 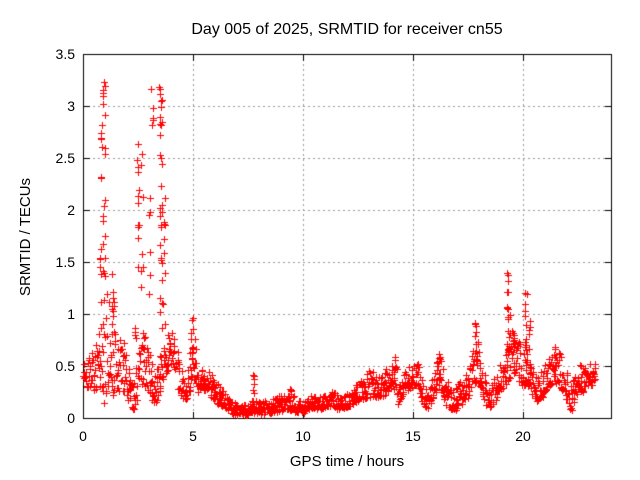 What do you see at coordinates (523, 436) in the screenshot?
I see `x-tick-label: 20` at bounding box center [523, 436].